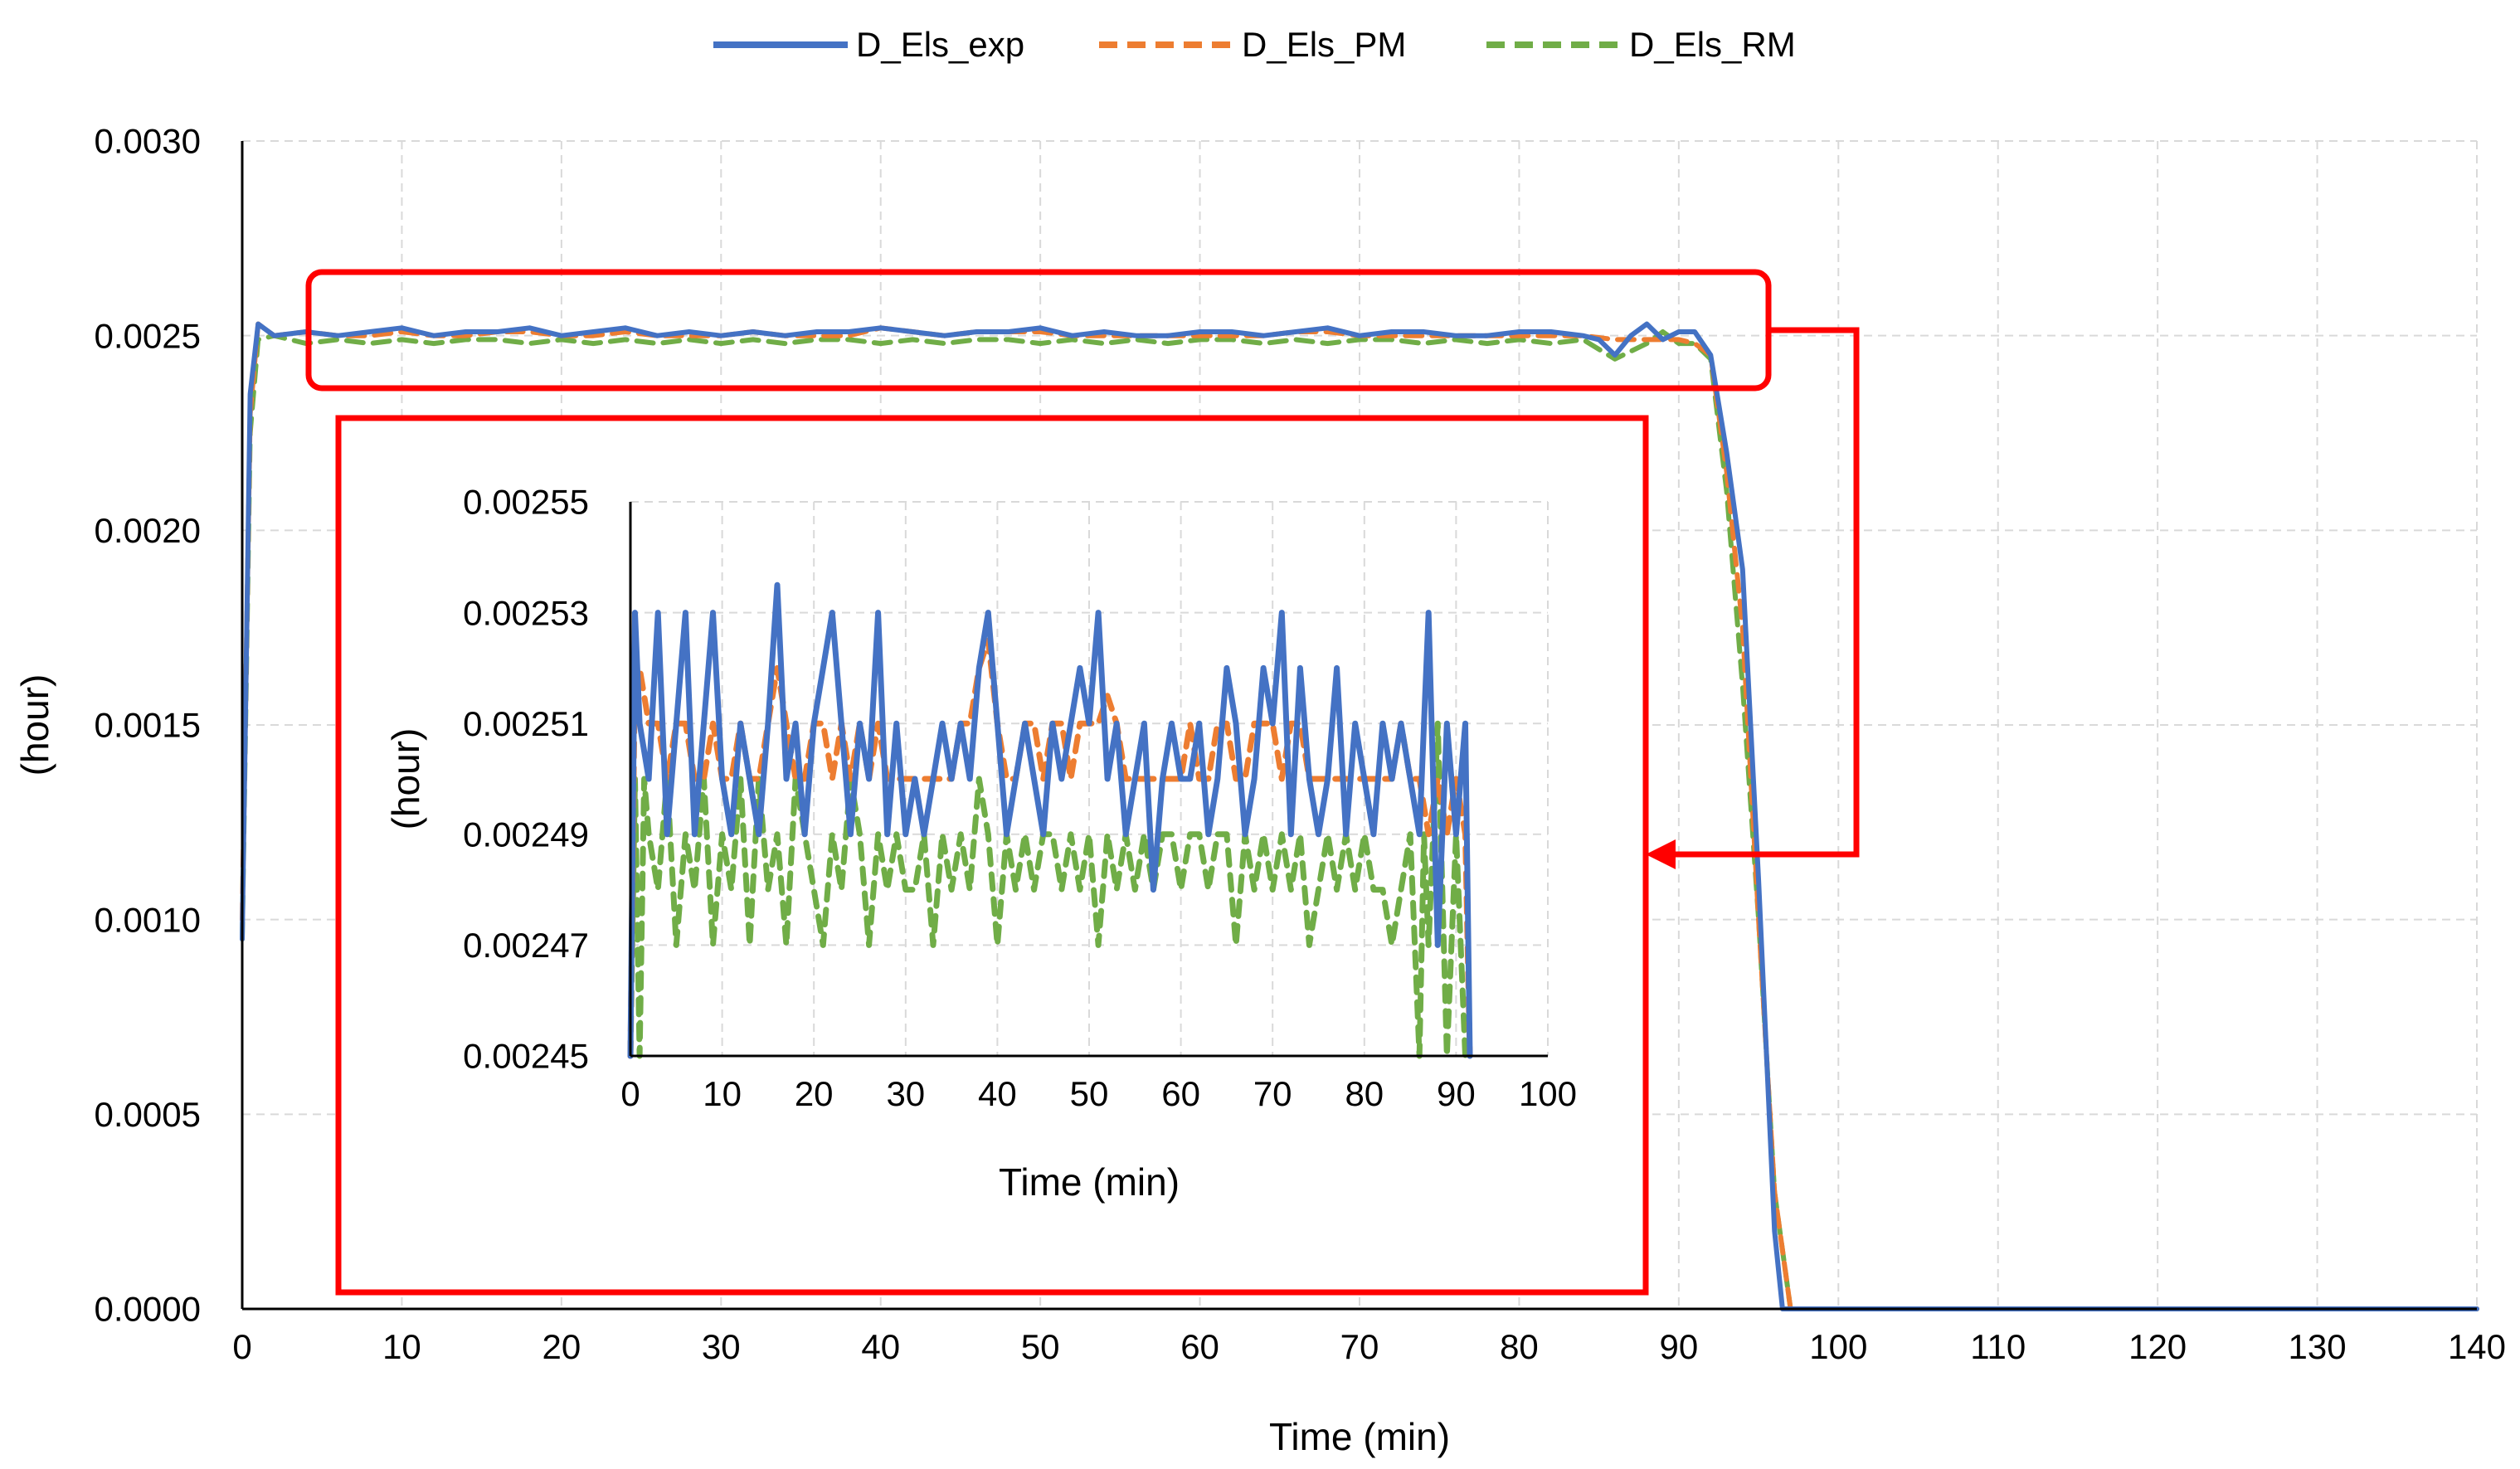 This screenshot has width=2520, height=1469. I want to click on main-y-axis-title: (hour), so click(34, 725).